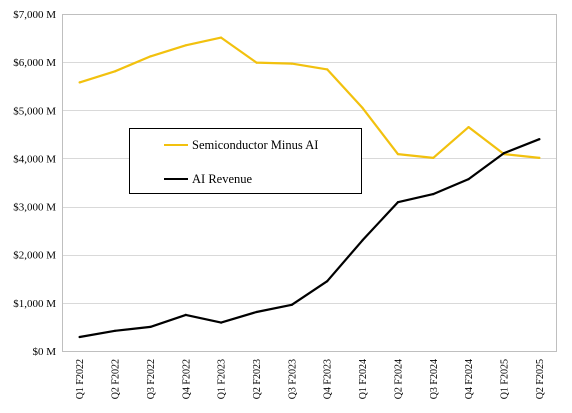  Describe the element at coordinates (257, 379) in the screenshot. I see `x-tick-label: Q2 F2023` at that location.